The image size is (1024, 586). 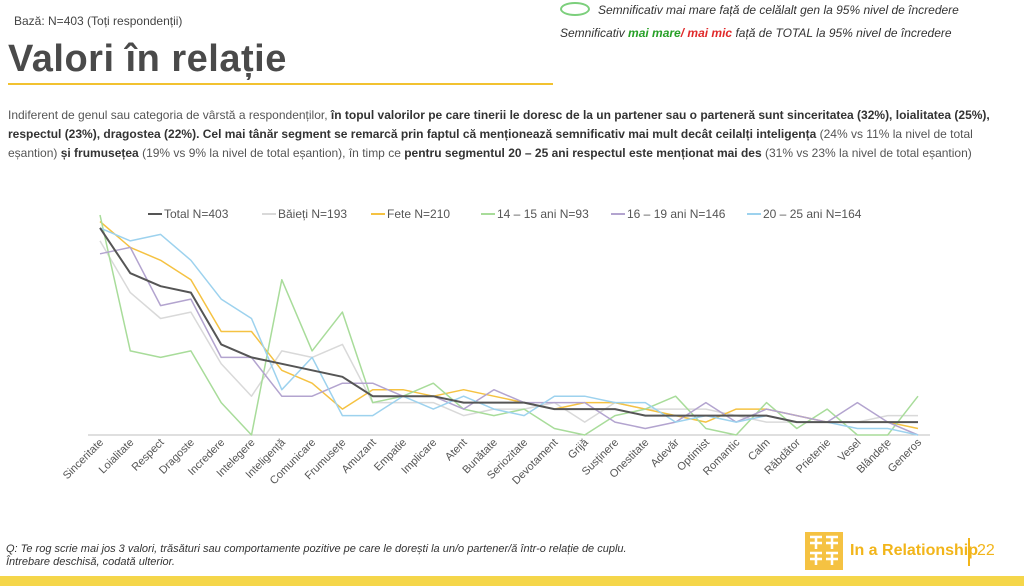 What do you see at coordinates (543, 214) in the screenshot?
I see `legend-label-3: 14 – 15 ani N=93` at bounding box center [543, 214].